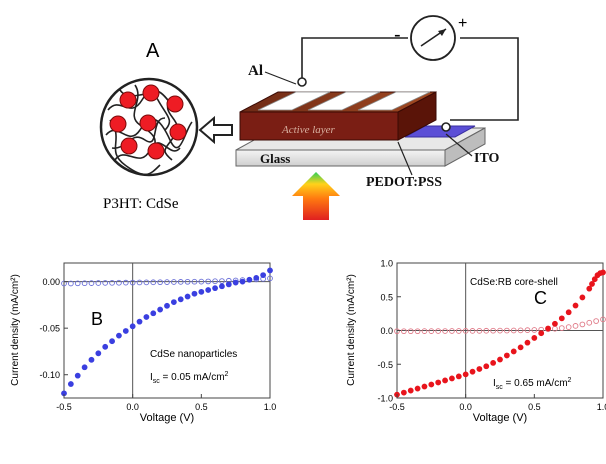 Image resolution: width=606 pixels, height=464 pixels. What do you see at coordinates (500, 325) in the screenshot?
I see `panel-c-dark-series` at bounding box center [500, 325].